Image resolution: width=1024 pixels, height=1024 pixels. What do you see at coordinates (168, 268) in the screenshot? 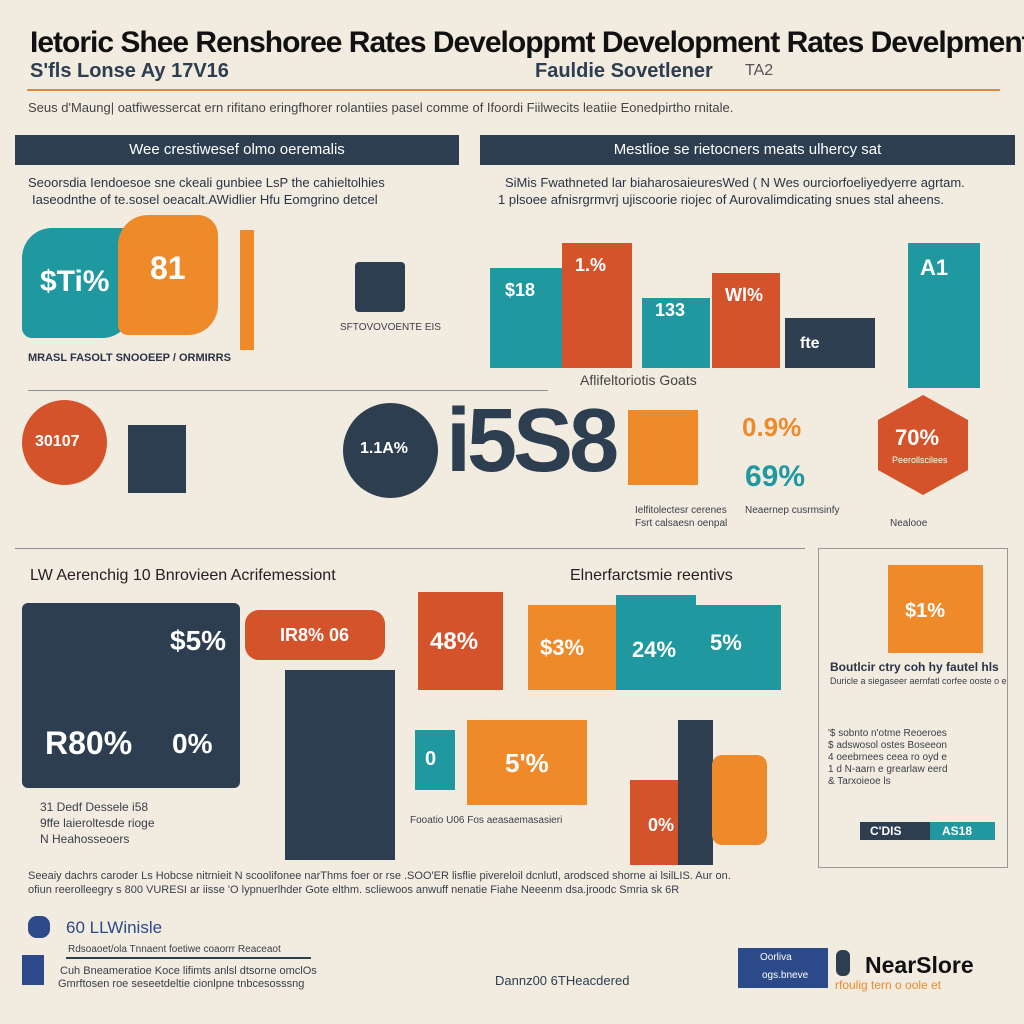
I see `orange-badge-value: 81` at bounding box center [168, 268].